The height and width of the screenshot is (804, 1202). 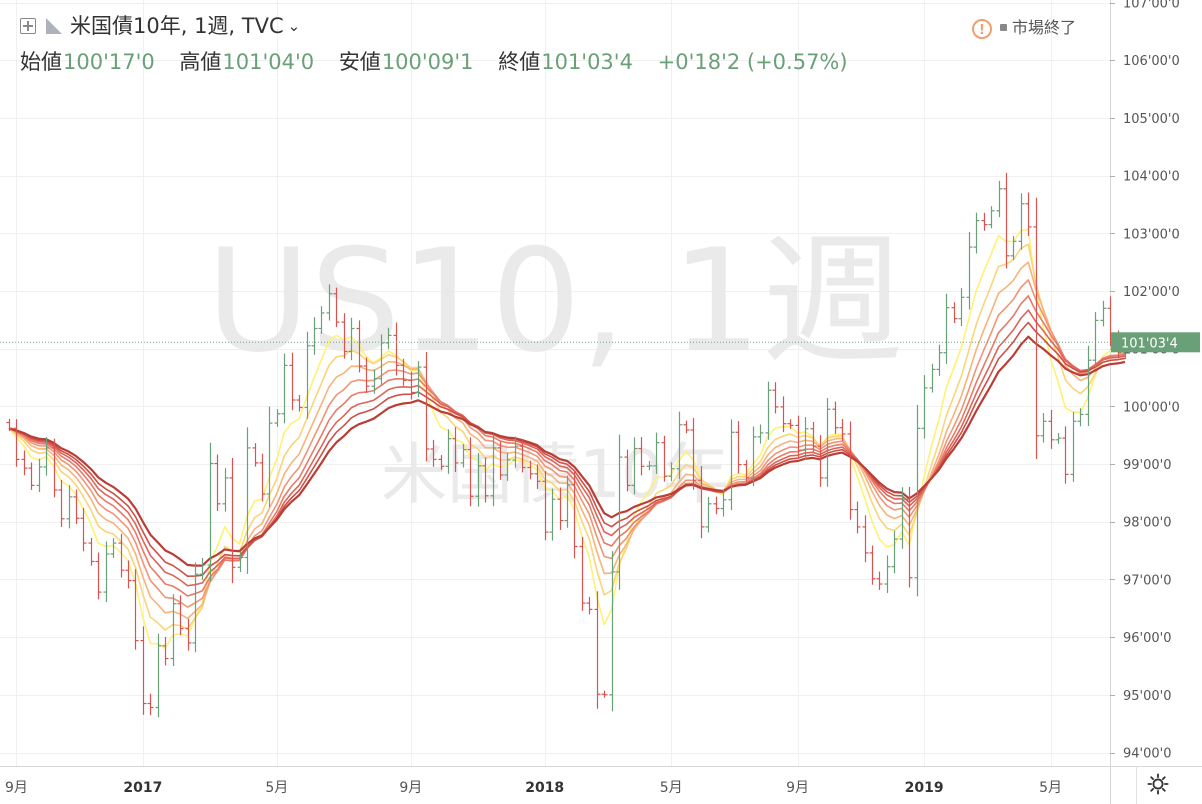 I want to click on last-price-label-box, so click(x=1155, y=342).